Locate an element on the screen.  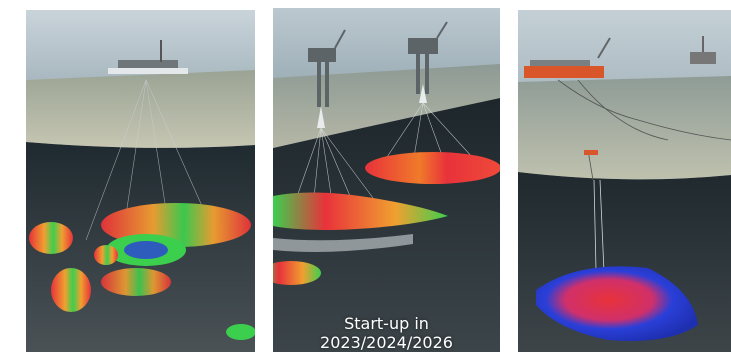
start-up-caption: Start-up in 2023/2024/2026 is located at coordinates (386, 333).